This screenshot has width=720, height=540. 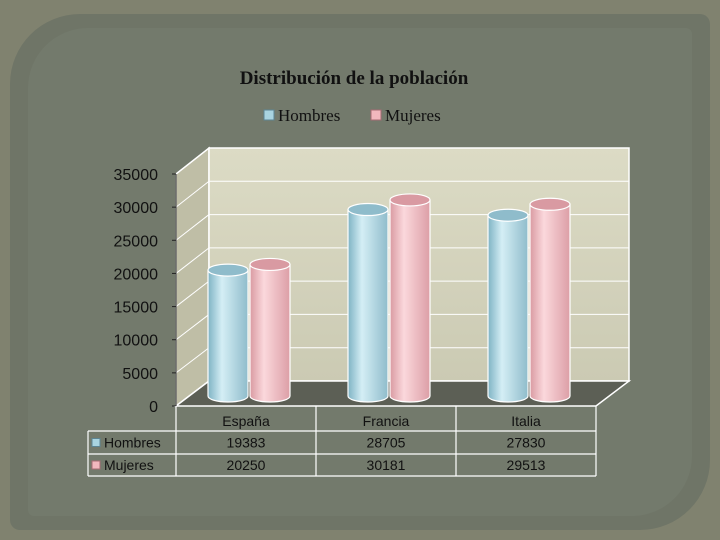 What do you see at coordinates (145, 291) in the screenshot?
I see `y-axis: 0 5000 10000 15000 20000 25000 30000 35000` at bounding box center [145, 291].